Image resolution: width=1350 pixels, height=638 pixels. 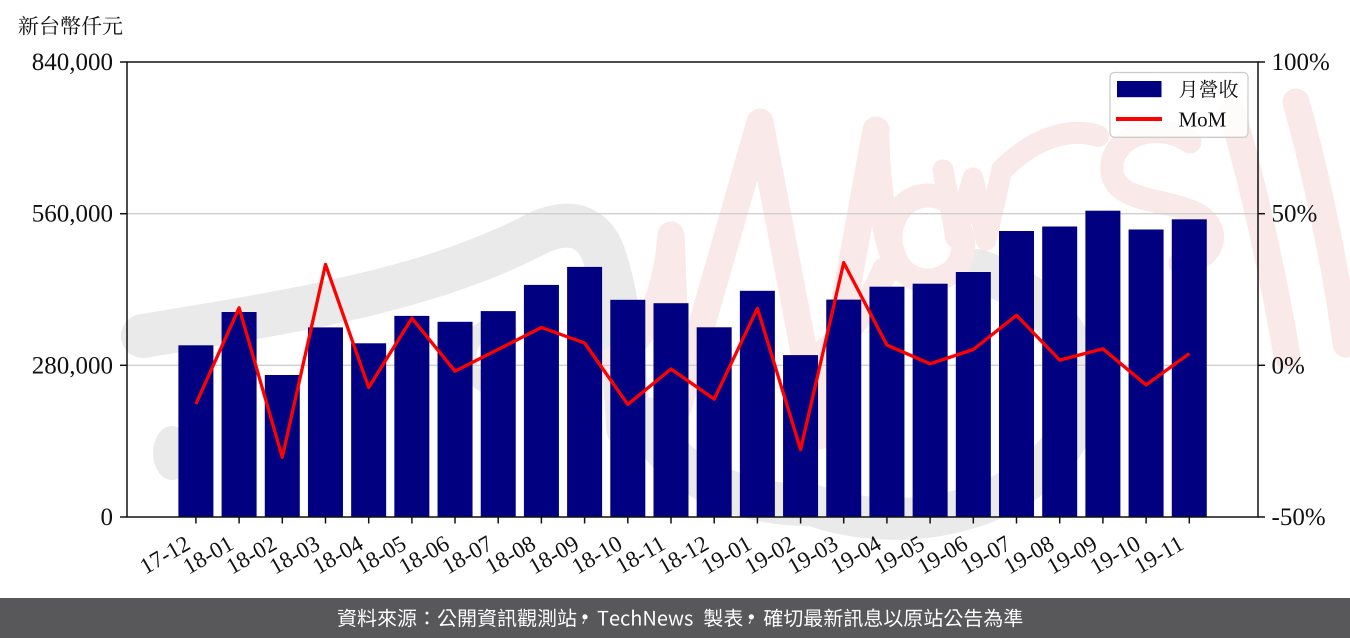 What do you see at coordinates (72, 214) in the screenshot?
I see `svg-text: 560,000` at bounding box center [72, 214].